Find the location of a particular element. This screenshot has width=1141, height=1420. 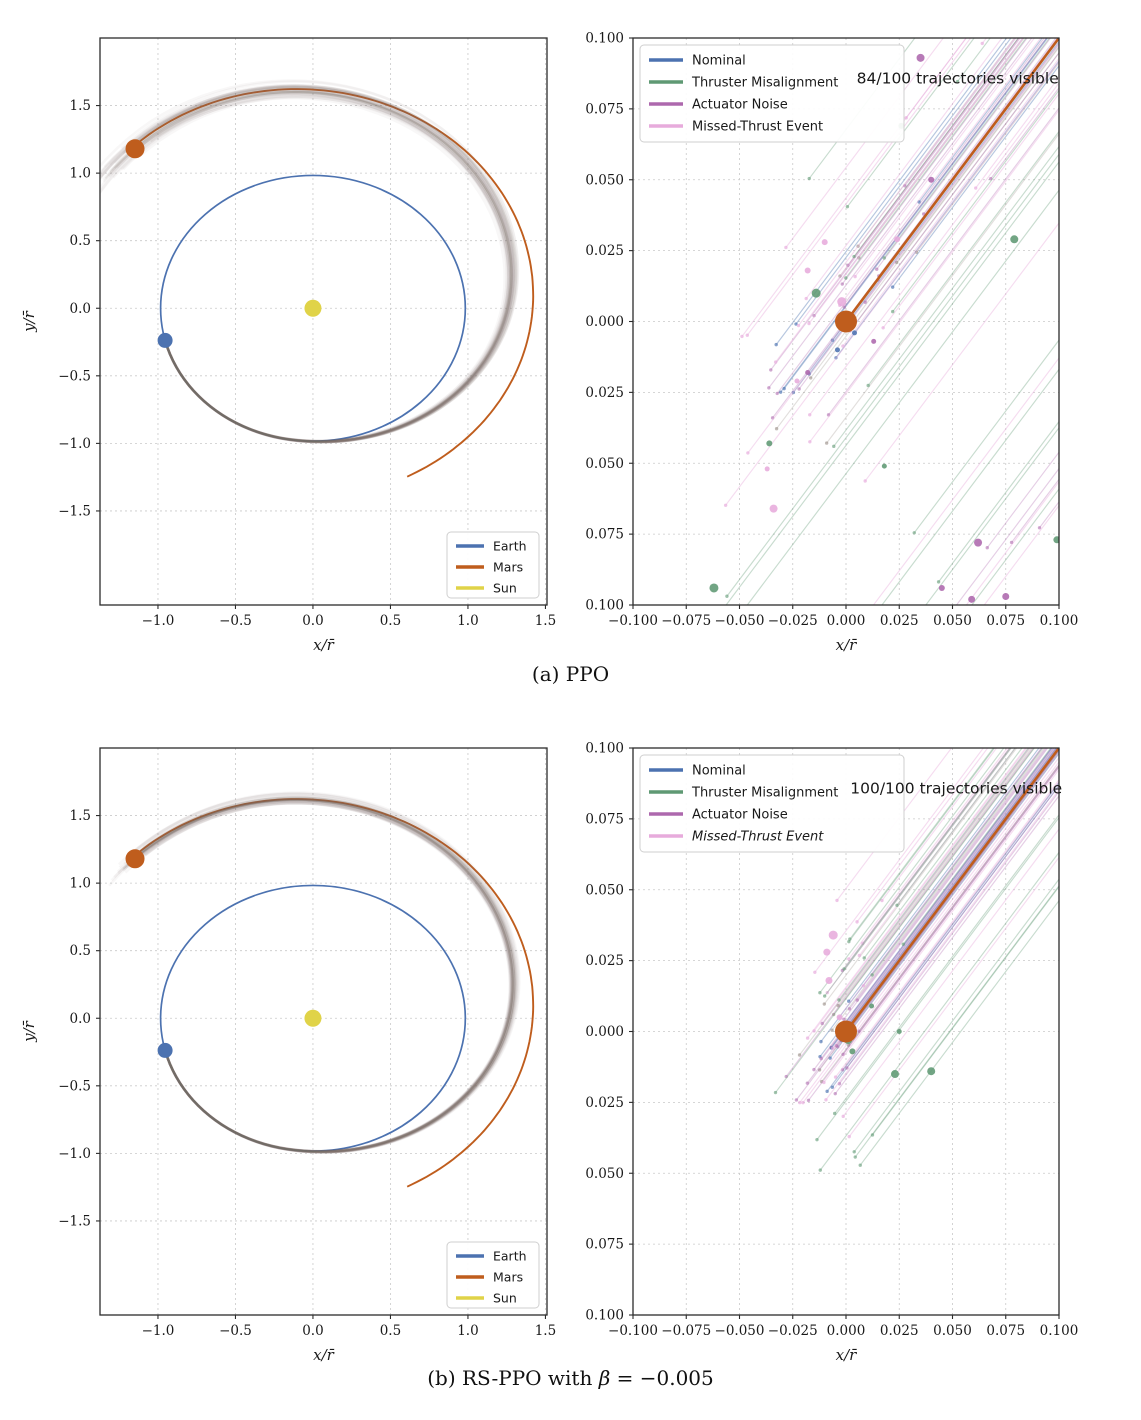

legend-label: Actuator Noise is located at coordinates (740, 815).